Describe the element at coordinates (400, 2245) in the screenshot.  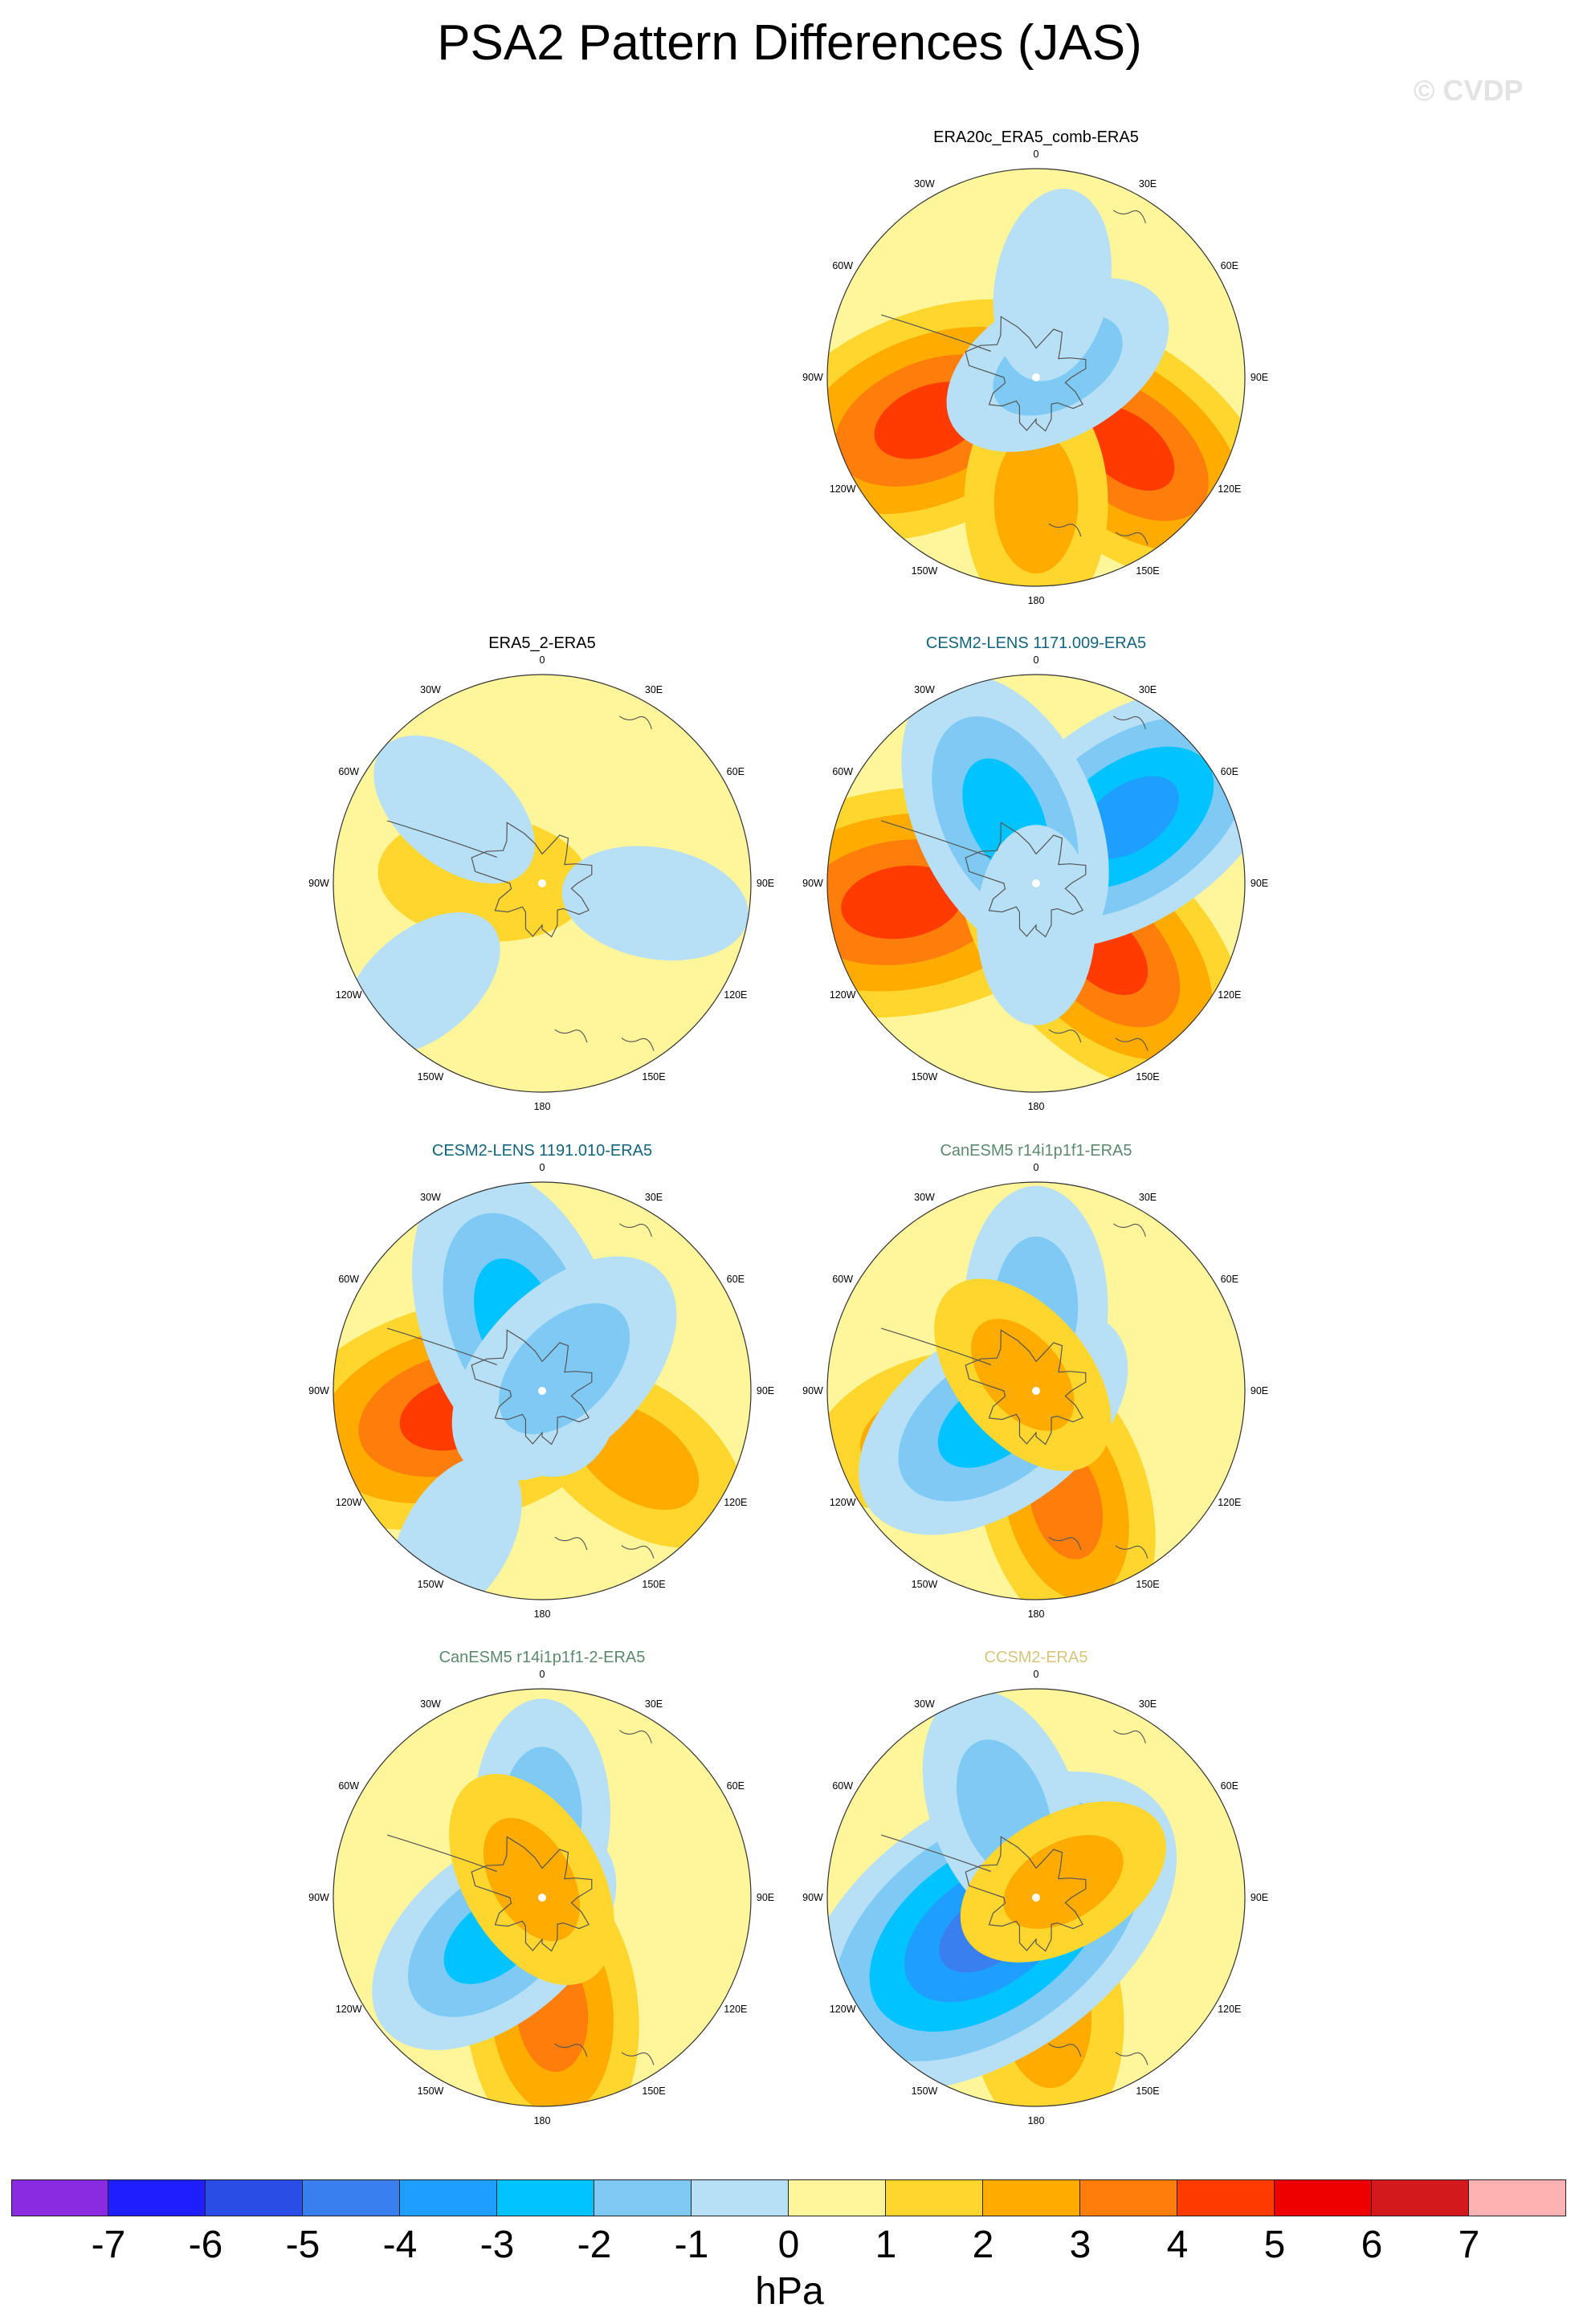
I see `colorbar-label: -4` at that location.